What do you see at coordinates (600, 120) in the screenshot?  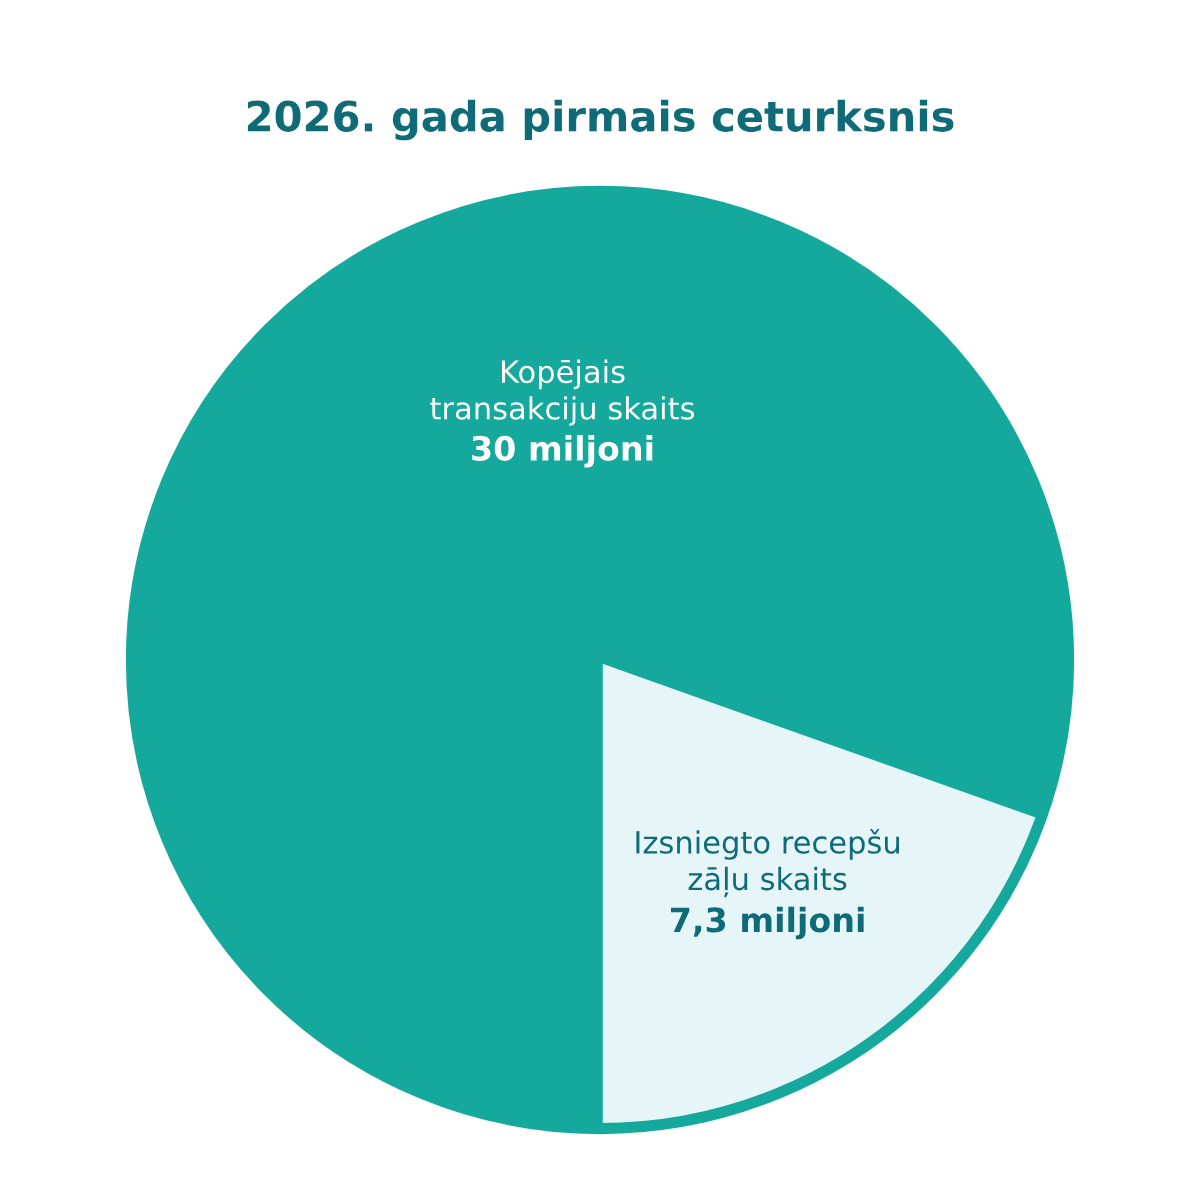 I see `chart-title: 2026. gada pirmais ceturksnis` at bounding box center [600, 120].